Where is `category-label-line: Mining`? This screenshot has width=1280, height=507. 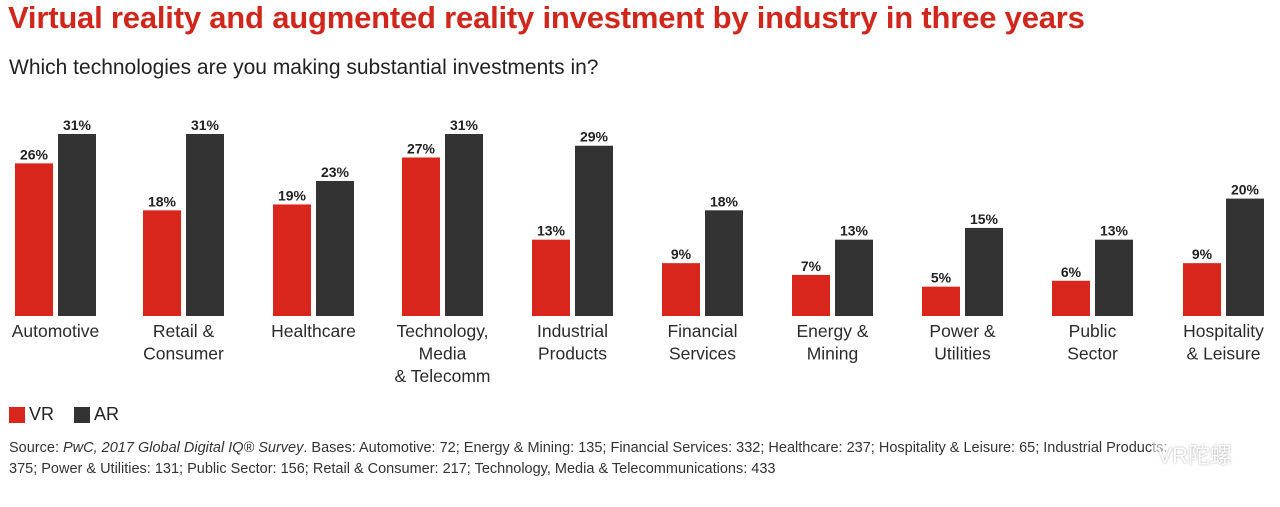 category-label-line: Mining is located at coordinates (833, 354).